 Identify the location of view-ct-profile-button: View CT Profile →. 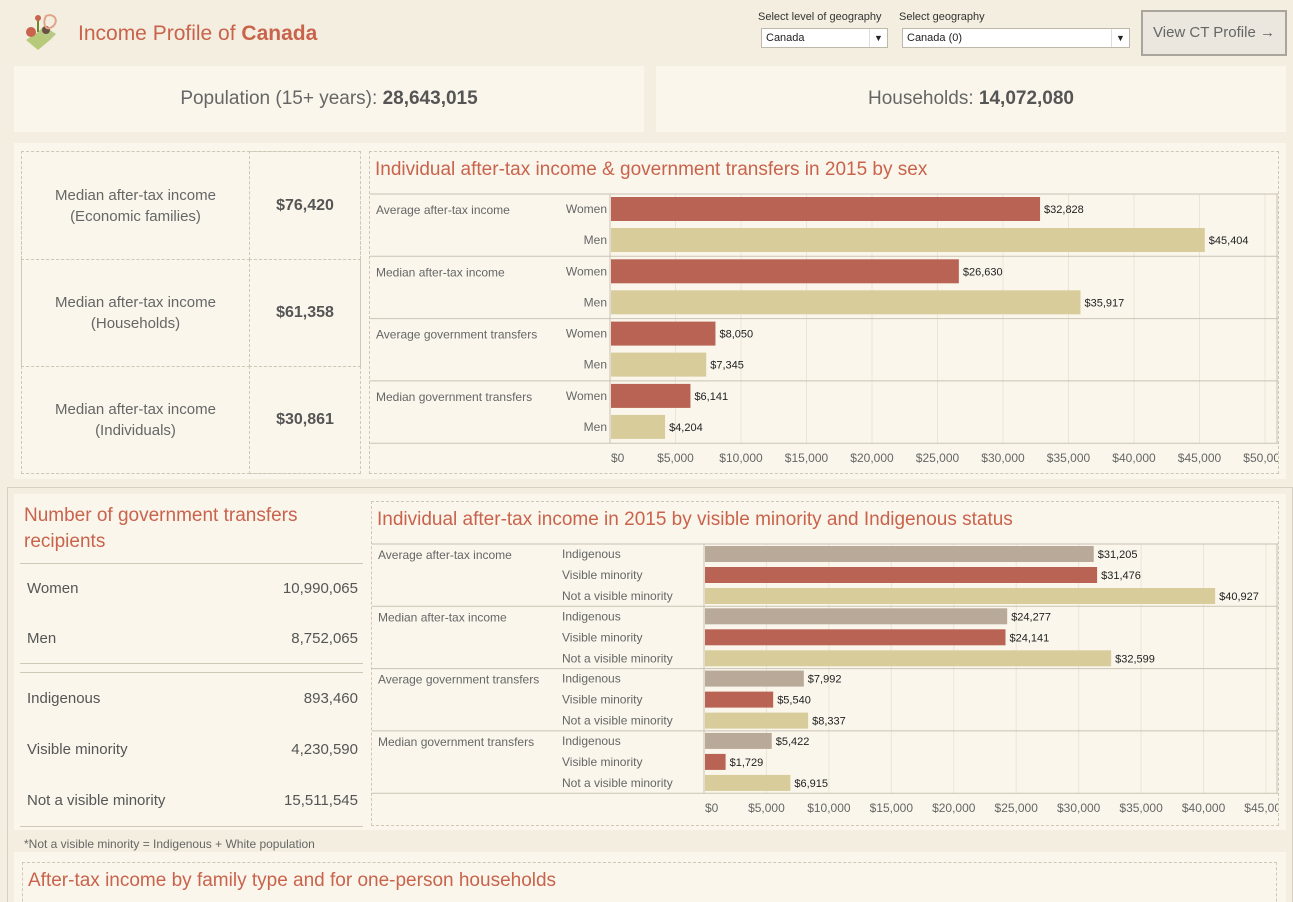
(1214, 33).